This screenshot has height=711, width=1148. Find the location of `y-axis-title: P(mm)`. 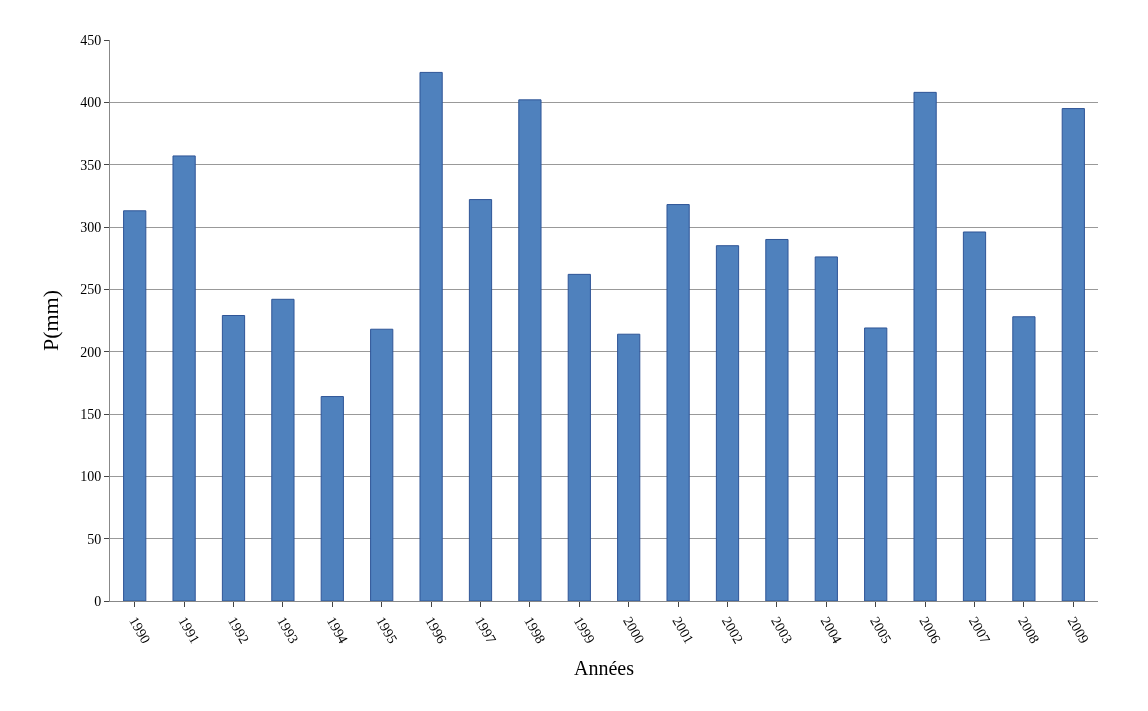

y-axis-title: P(mm) is located at coordinates (50, 320).